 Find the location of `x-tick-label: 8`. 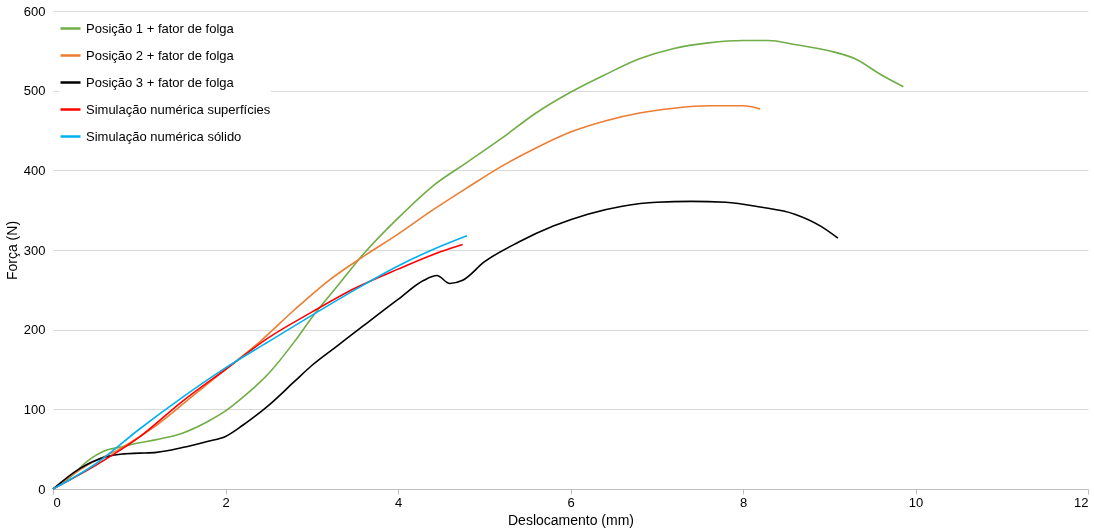

x-tick-label: 8 is located at coordinates (743, 502).